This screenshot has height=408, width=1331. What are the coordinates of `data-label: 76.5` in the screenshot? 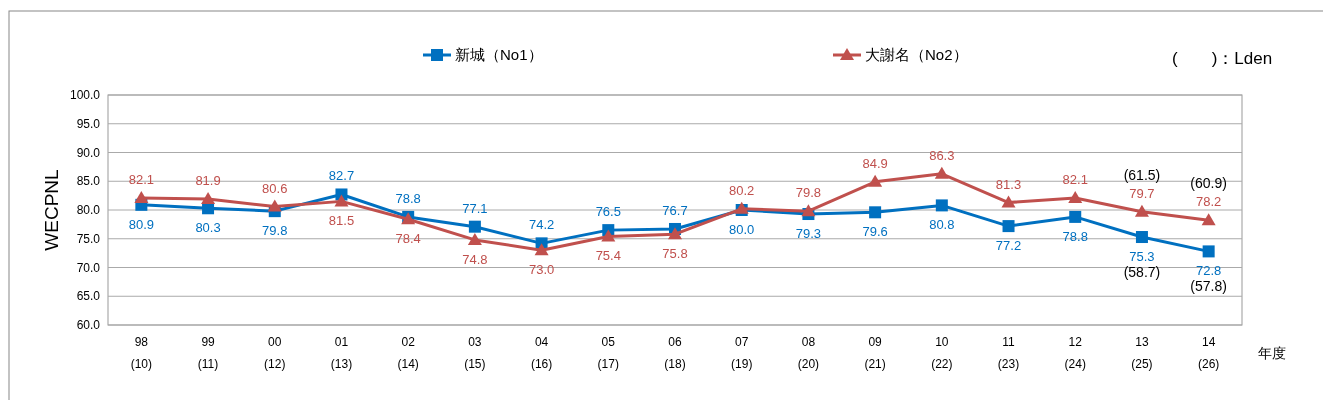 It's located at (608, 212).